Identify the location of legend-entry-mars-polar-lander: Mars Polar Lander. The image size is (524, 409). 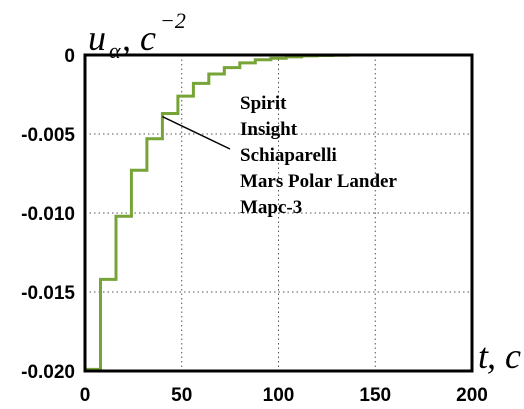
(318, 181).